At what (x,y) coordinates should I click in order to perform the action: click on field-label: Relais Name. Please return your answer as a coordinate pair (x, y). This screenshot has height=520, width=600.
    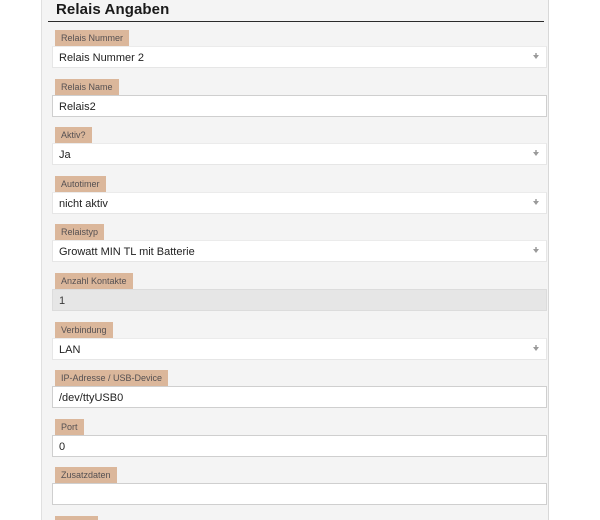
    Looking at the image, I should click on (87, 87).